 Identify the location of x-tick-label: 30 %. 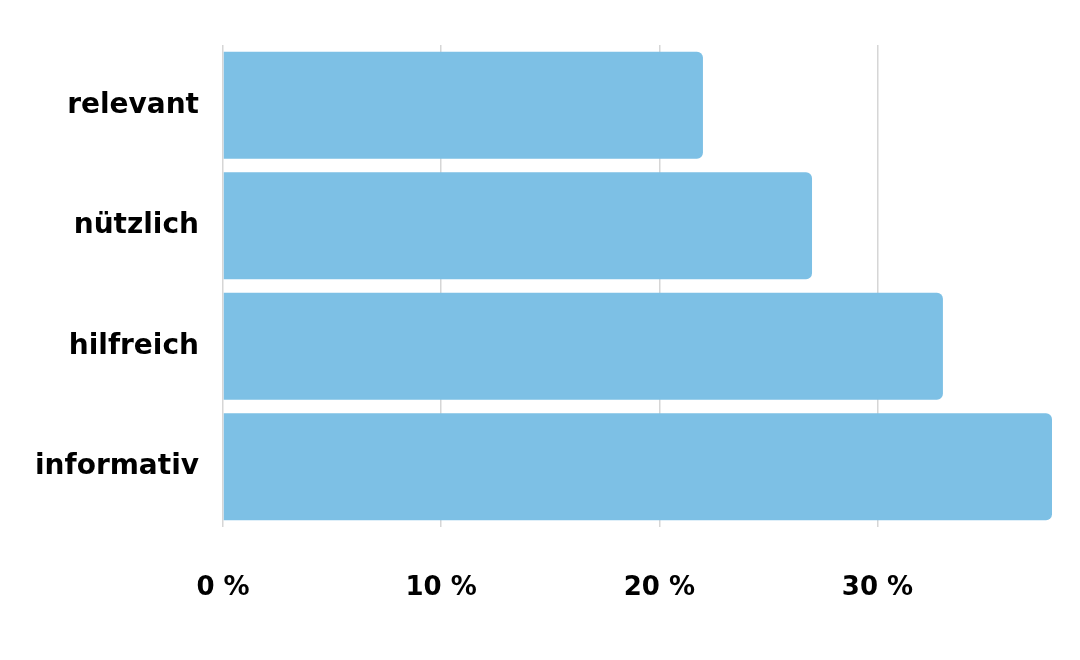
(877, 586).